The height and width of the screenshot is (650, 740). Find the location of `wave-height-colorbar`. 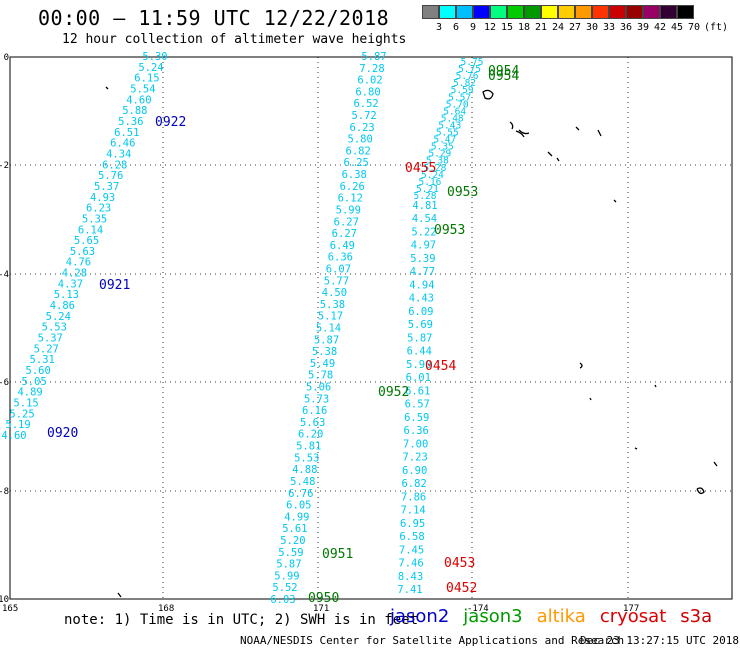

wave-height-colorbar is located at coordinates (558, 12).